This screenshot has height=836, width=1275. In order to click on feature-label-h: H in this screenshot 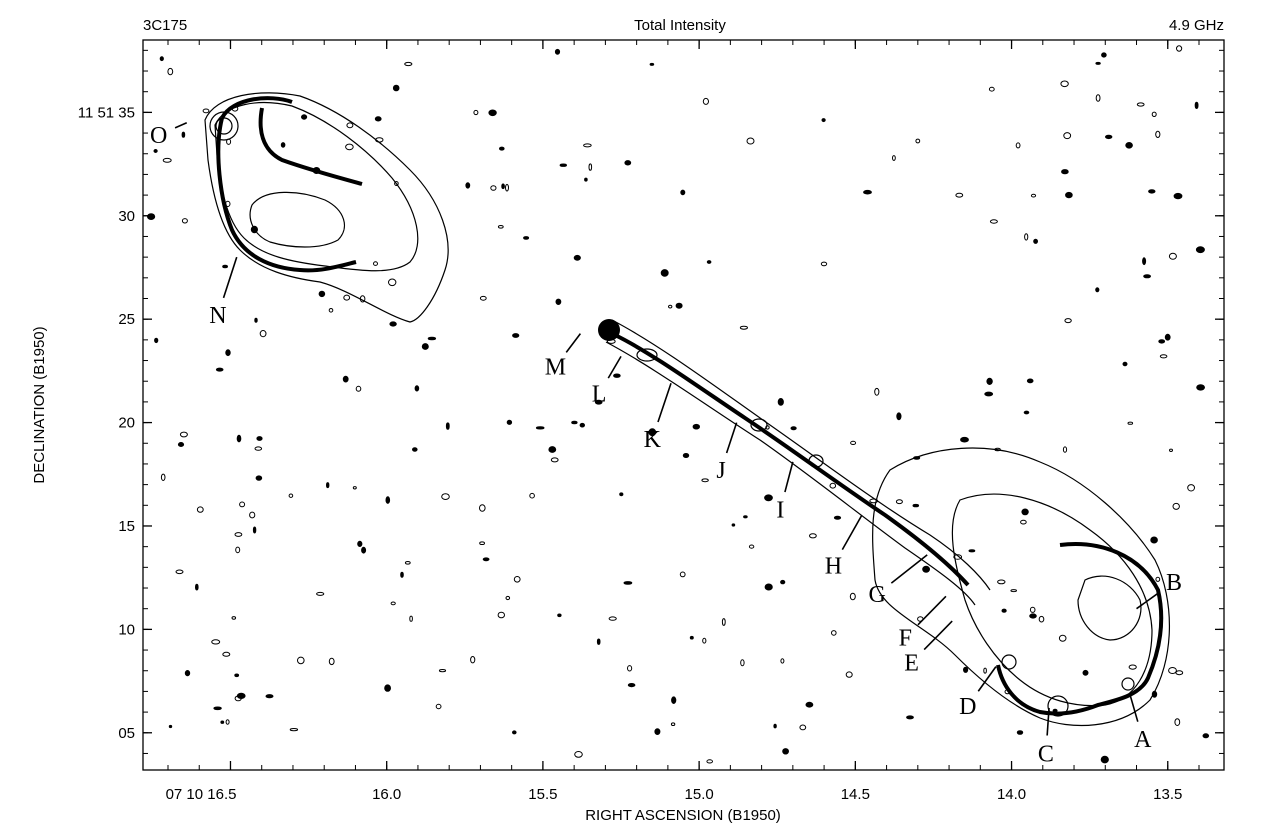, I will do `click(833, 566)`.